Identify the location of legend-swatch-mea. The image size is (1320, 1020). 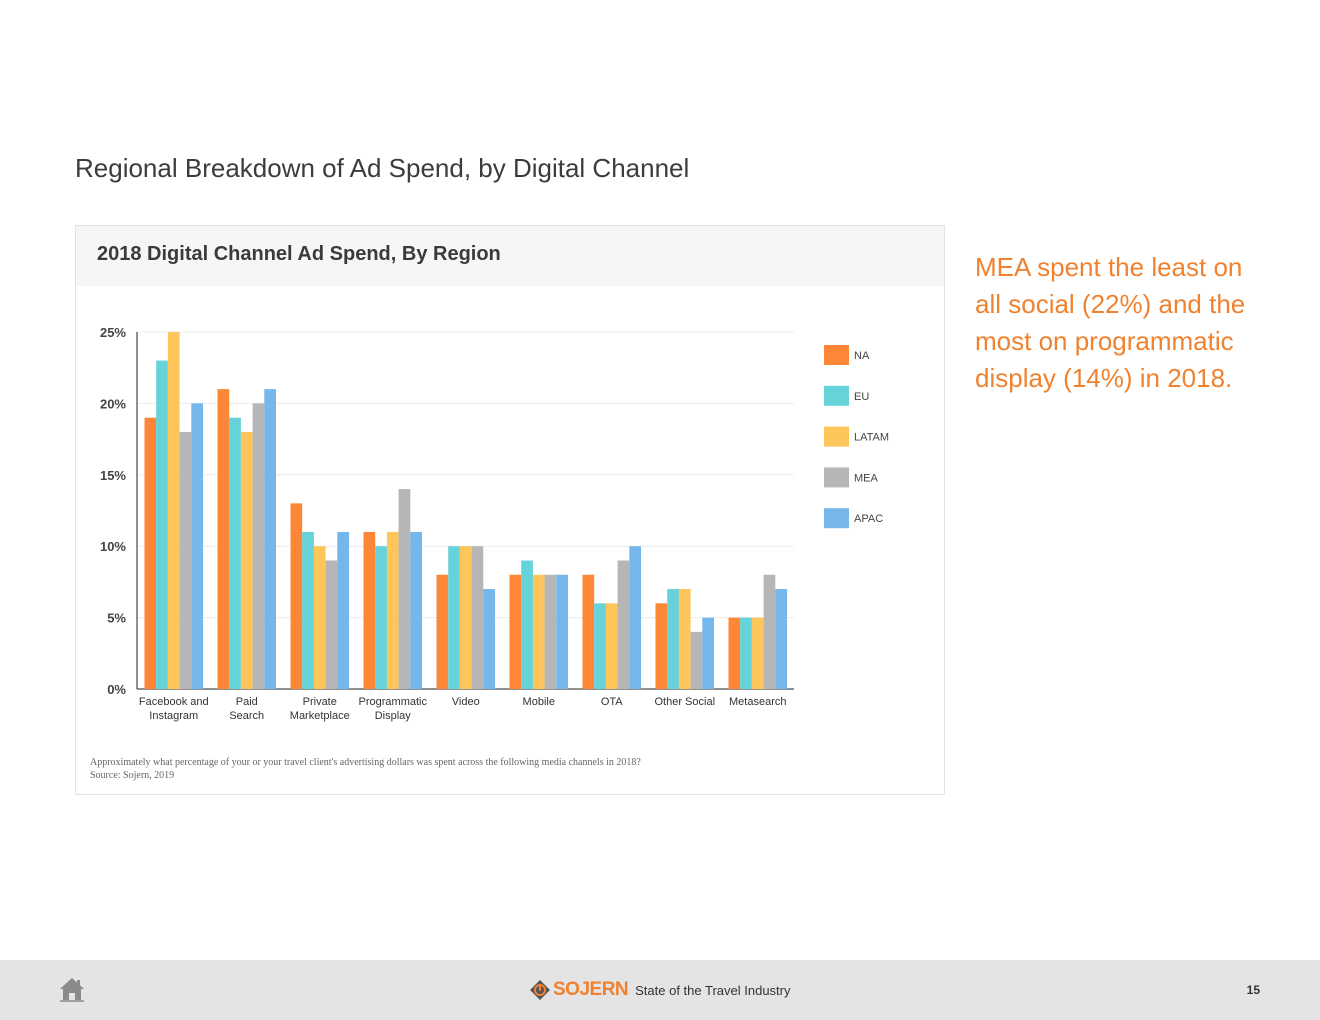
(836, 477).